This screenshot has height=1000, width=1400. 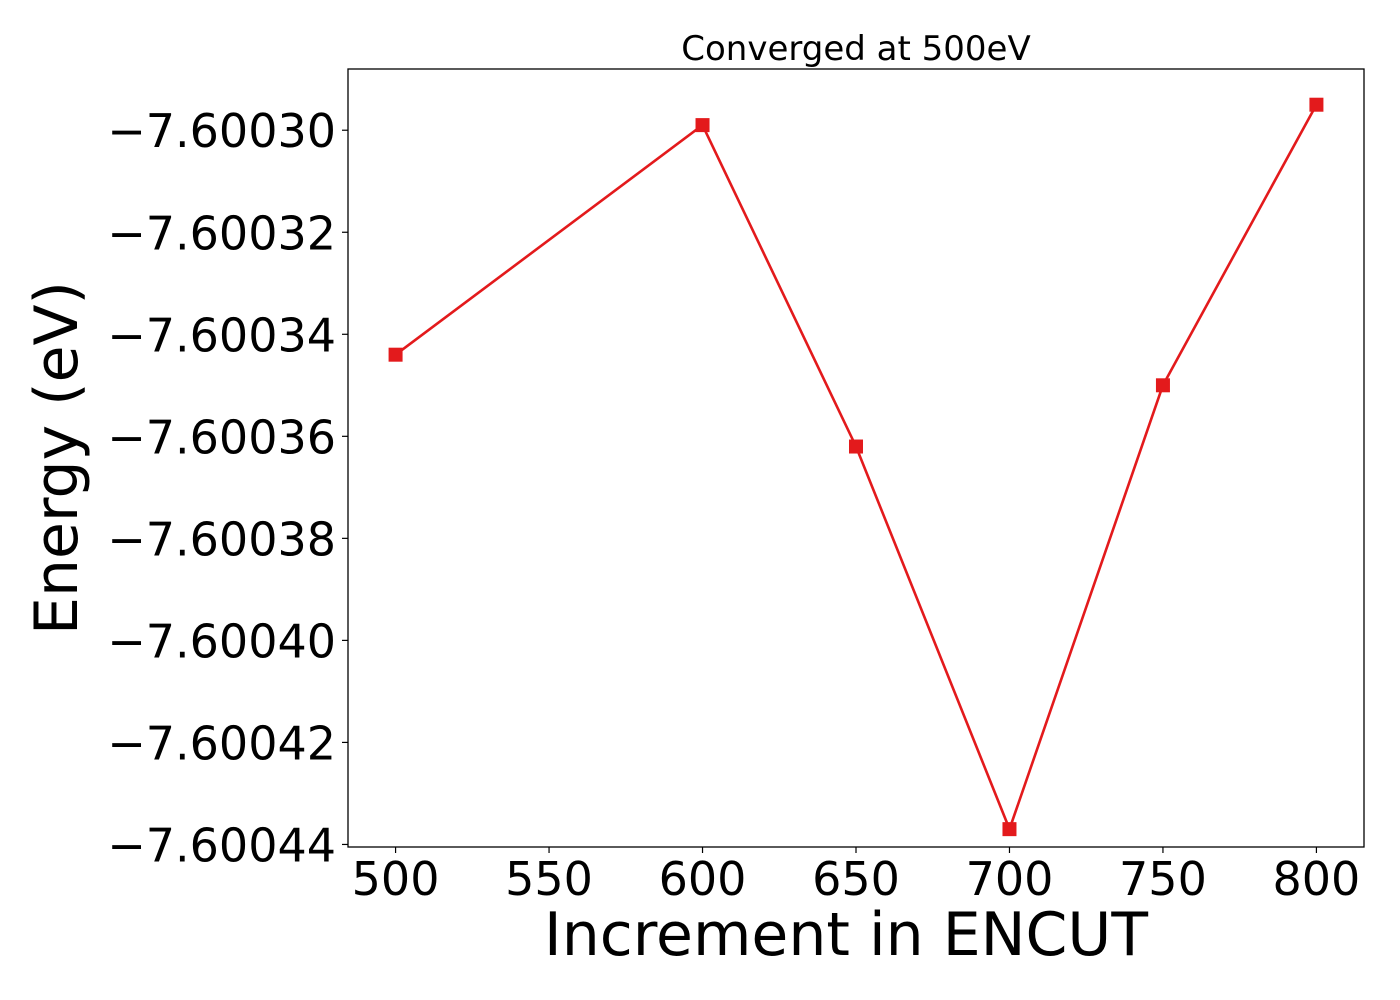 What do you see at coordinates (855, 49) in the screenshot?
I see `chart-title: Converged at 500eV` at bounding box center [855, 49].